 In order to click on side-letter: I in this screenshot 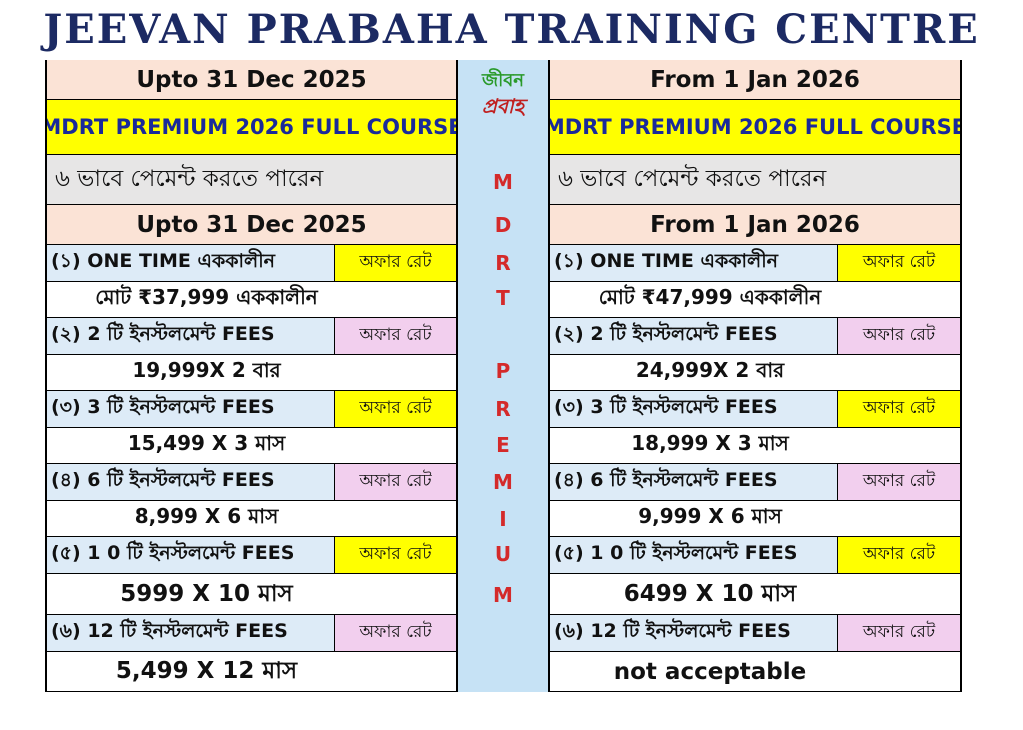, I will do `click(503, 519)`.